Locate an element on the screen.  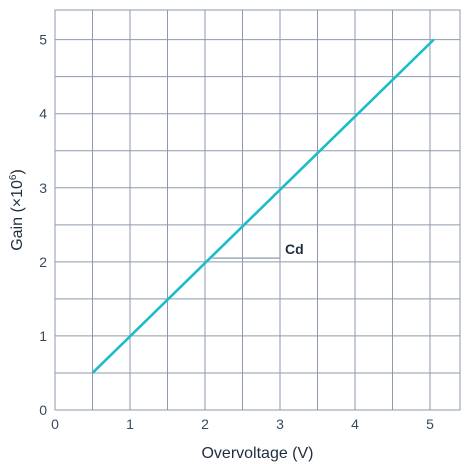
y-tick-label: 1 is located at coordinates (43, 336).